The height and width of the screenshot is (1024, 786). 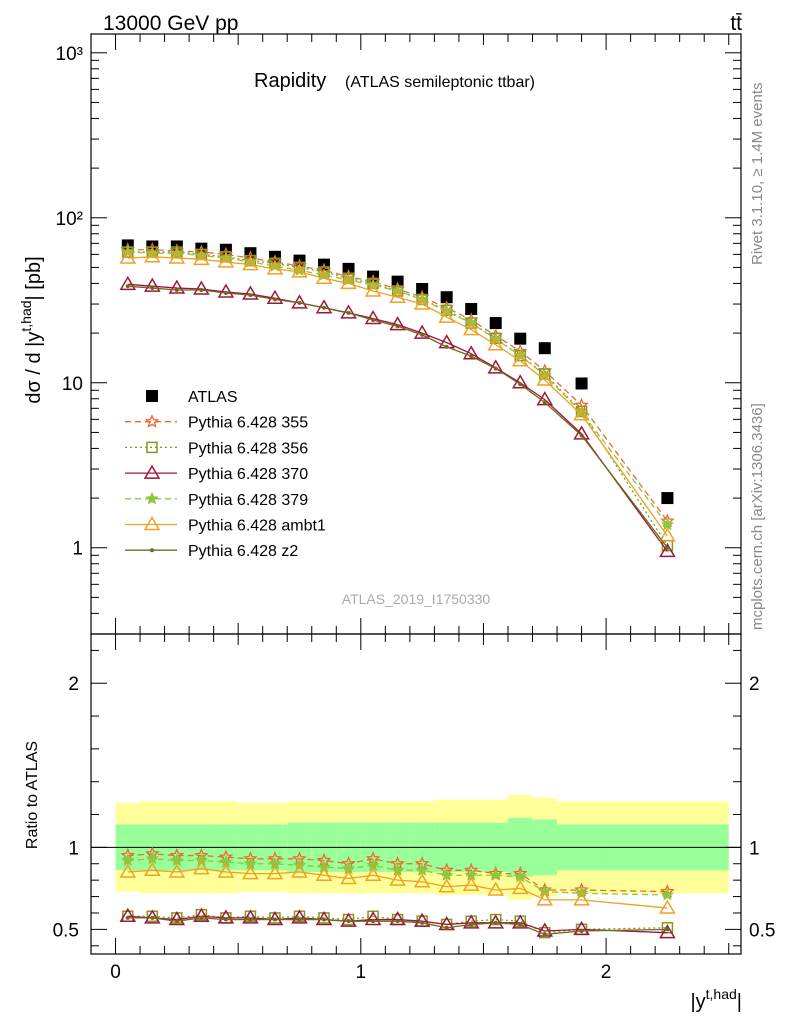 I want to click on ratio-y-tick-label-right: 2, so click(x=754, y=684).